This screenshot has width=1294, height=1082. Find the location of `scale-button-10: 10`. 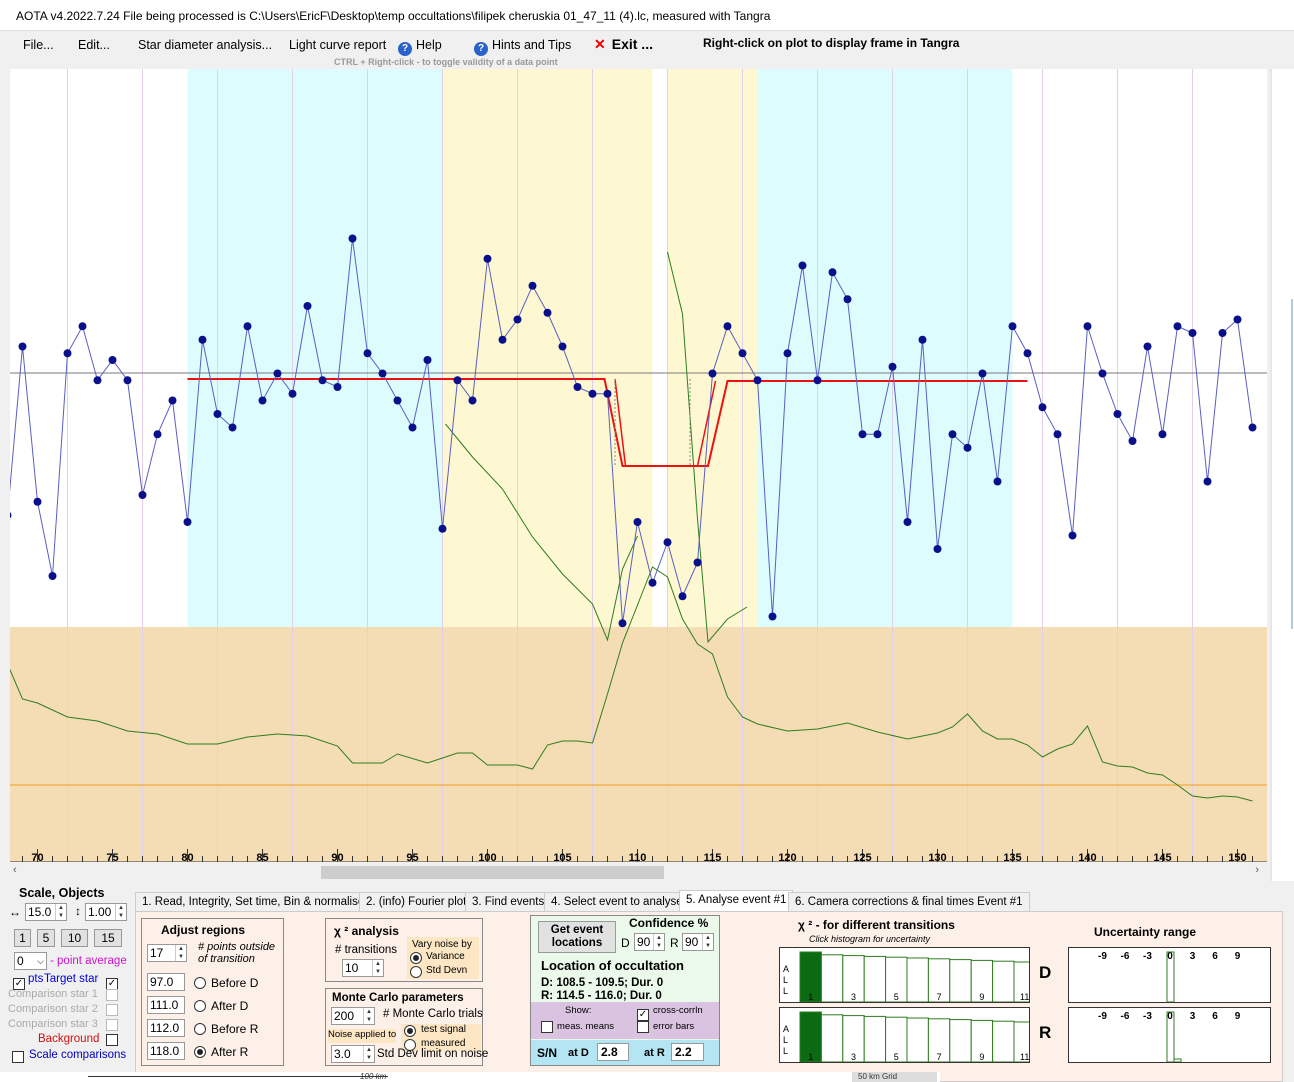

scale-button-10: 10 is located at coordinates (74, 938).